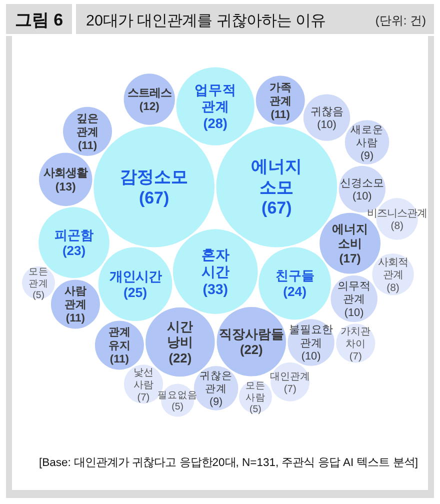 This screenshot has width=440, height=504. Describe the element at coordinates (354, 293) in the screenshot. I see `category-label: 의무적 관계` at that location.